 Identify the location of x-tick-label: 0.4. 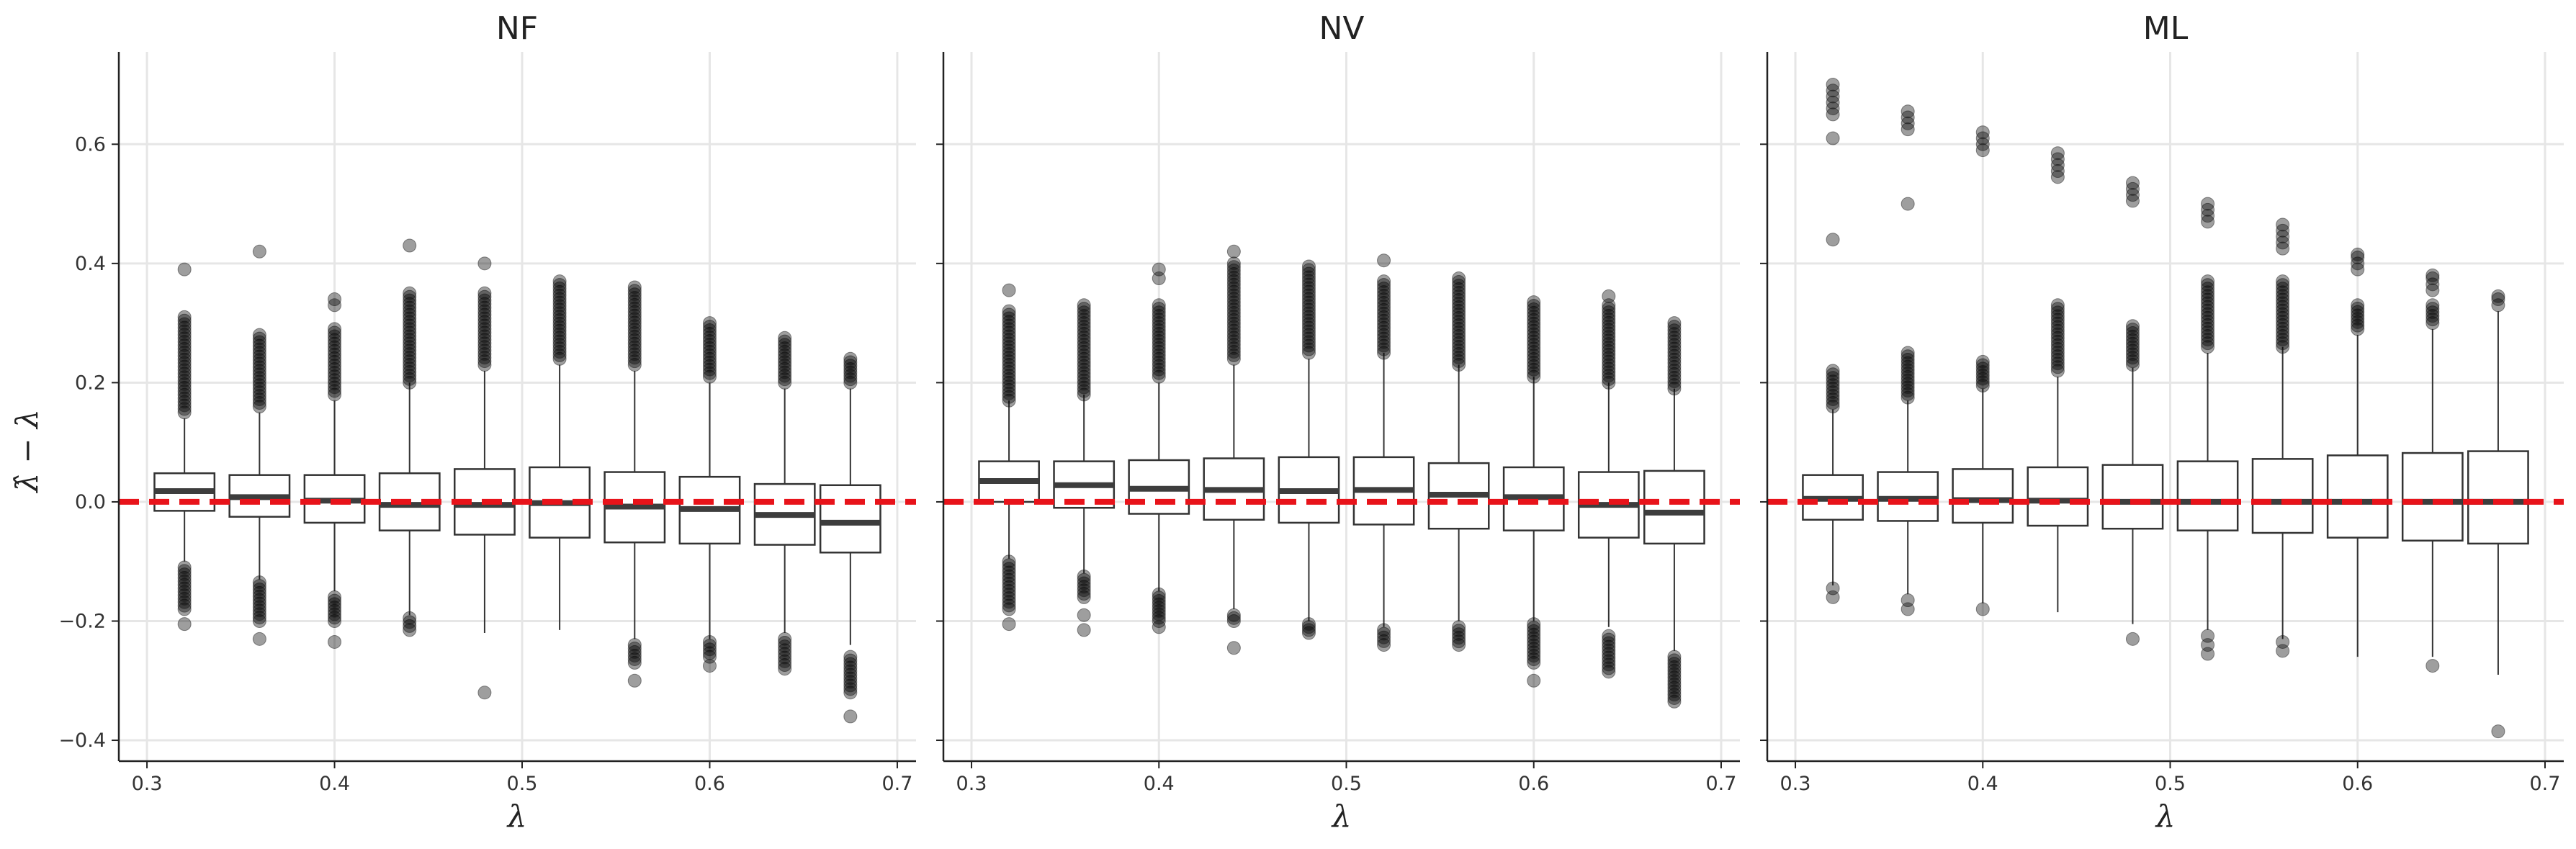
(1159, 784).